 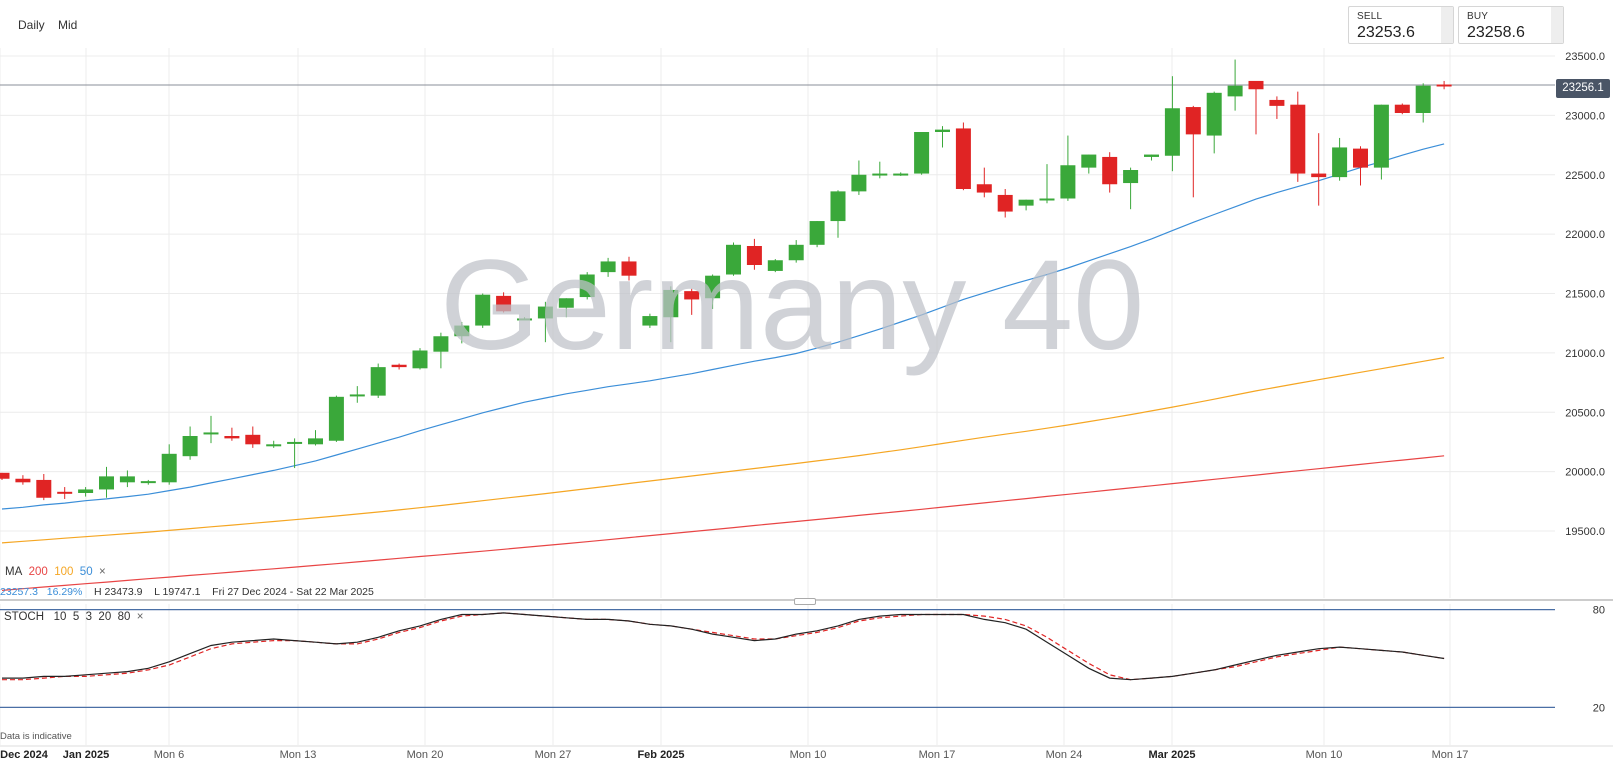 I want to click on buy-button: BUY 23258.6, so click(x=1511, y=25).